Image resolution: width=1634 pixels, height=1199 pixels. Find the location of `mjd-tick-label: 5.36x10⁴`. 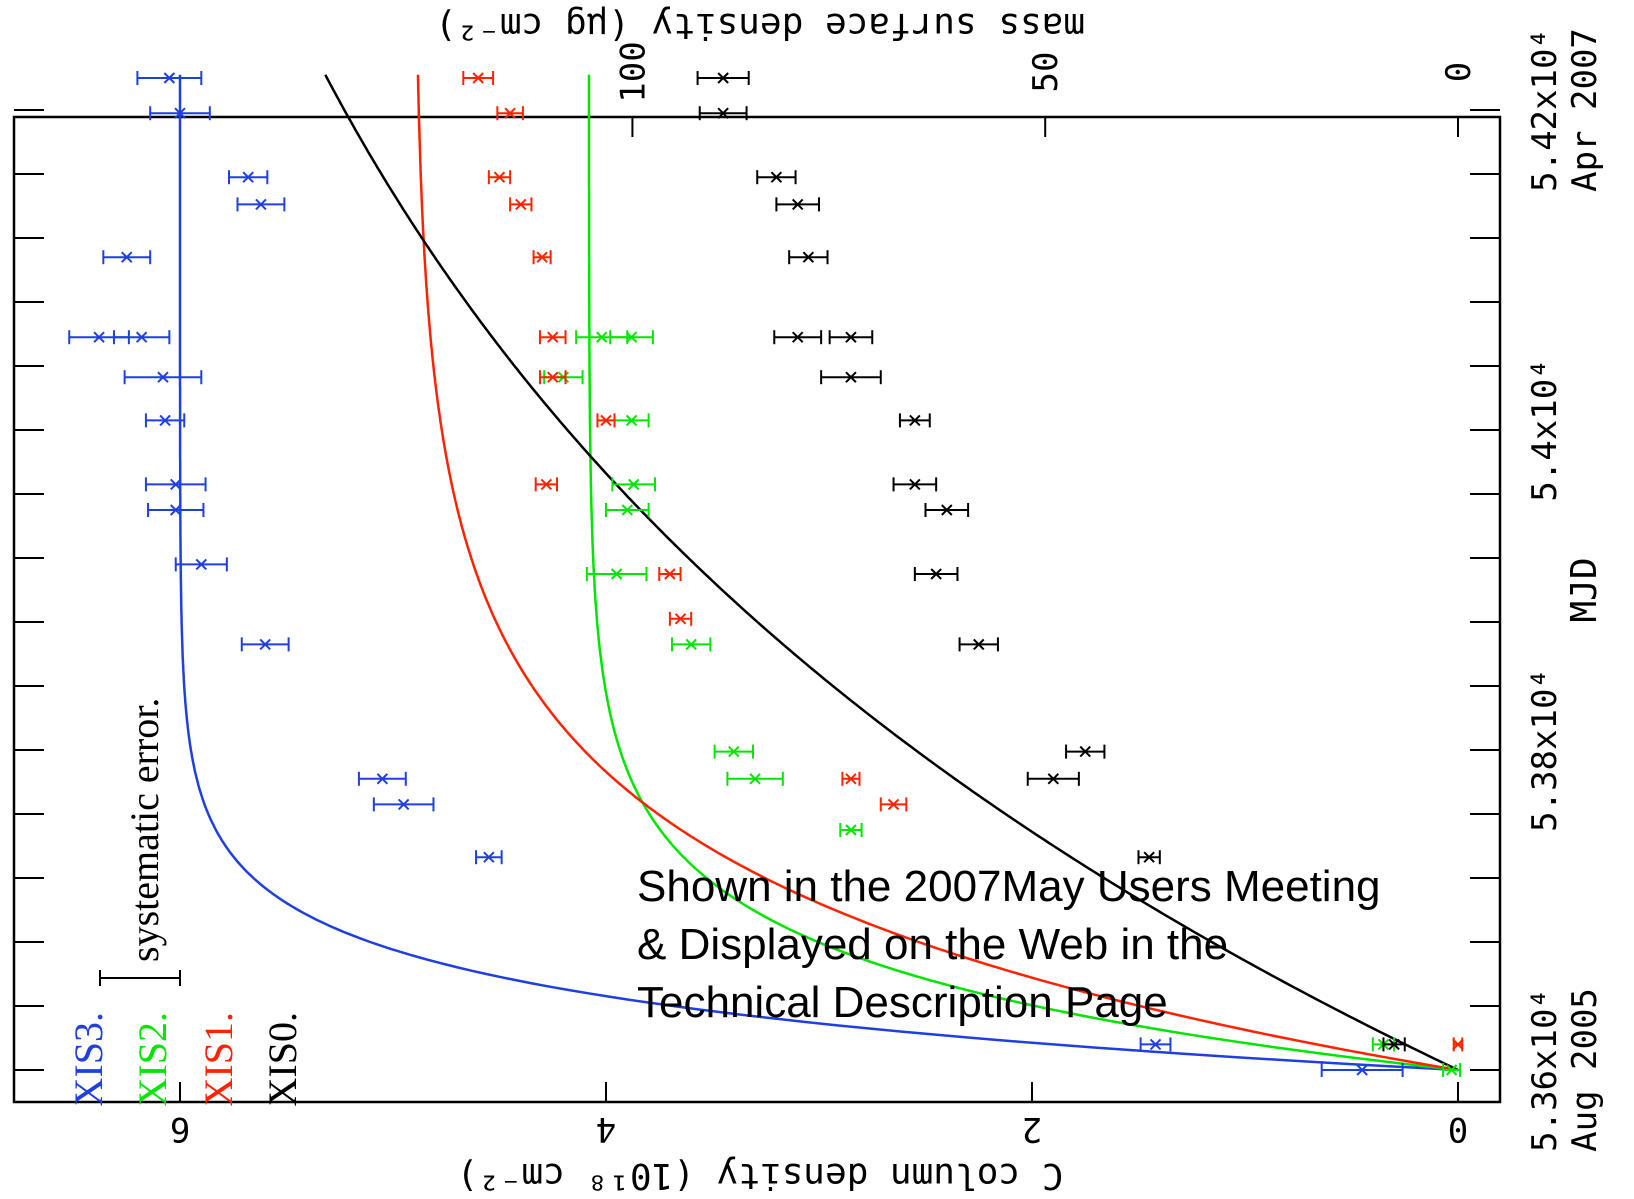

mjd-tick-label: 5.36x10⁴ is located at coordinates (1545, 1070).